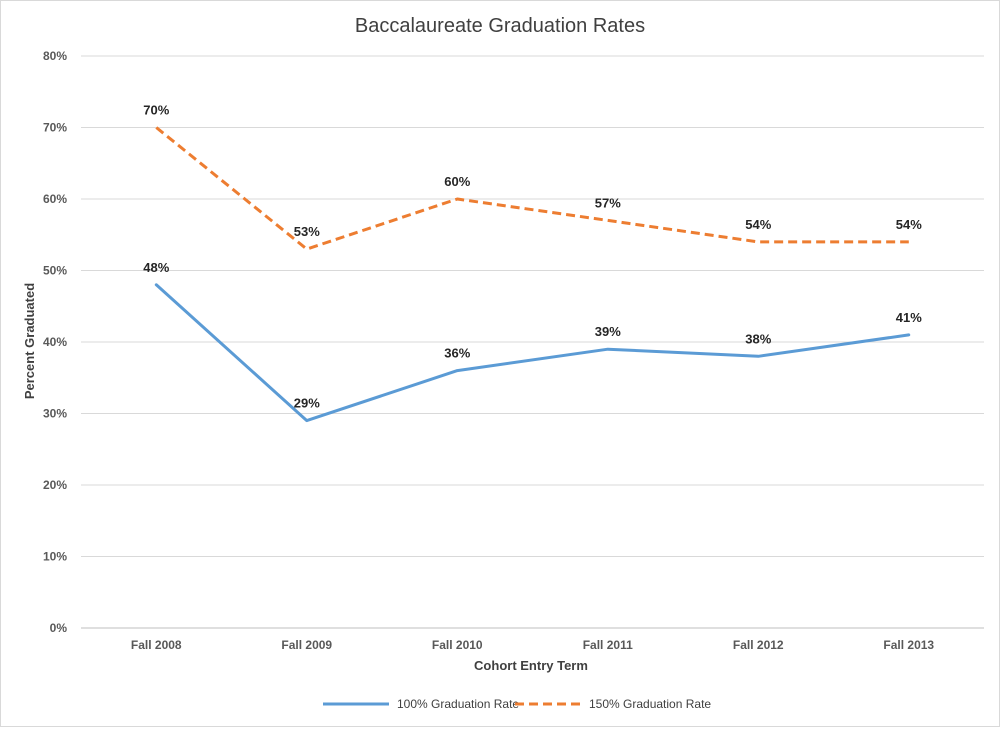 The height and width of the screenshot is (731, 1000). Describe the element at coordinates (156, 645) in the screenshot. I see `x-tick-label: Fall 2008` at that location.